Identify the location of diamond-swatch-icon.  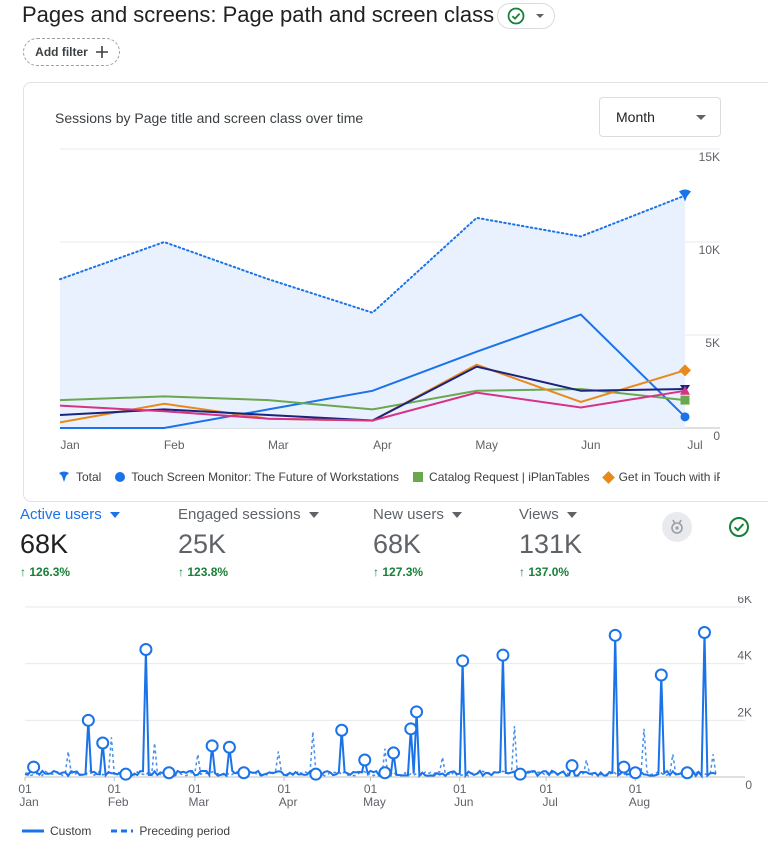
(608, 477).